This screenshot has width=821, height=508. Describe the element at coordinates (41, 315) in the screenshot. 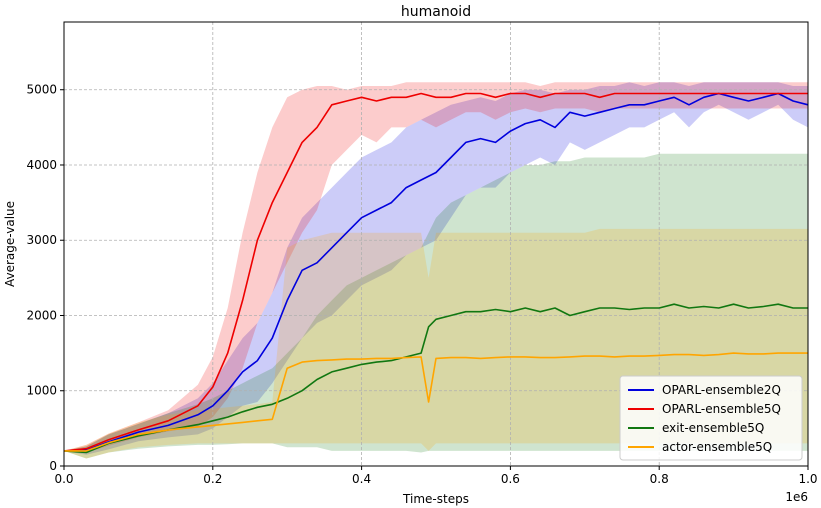

I see `y-tick-label-2: 2000` at that location.